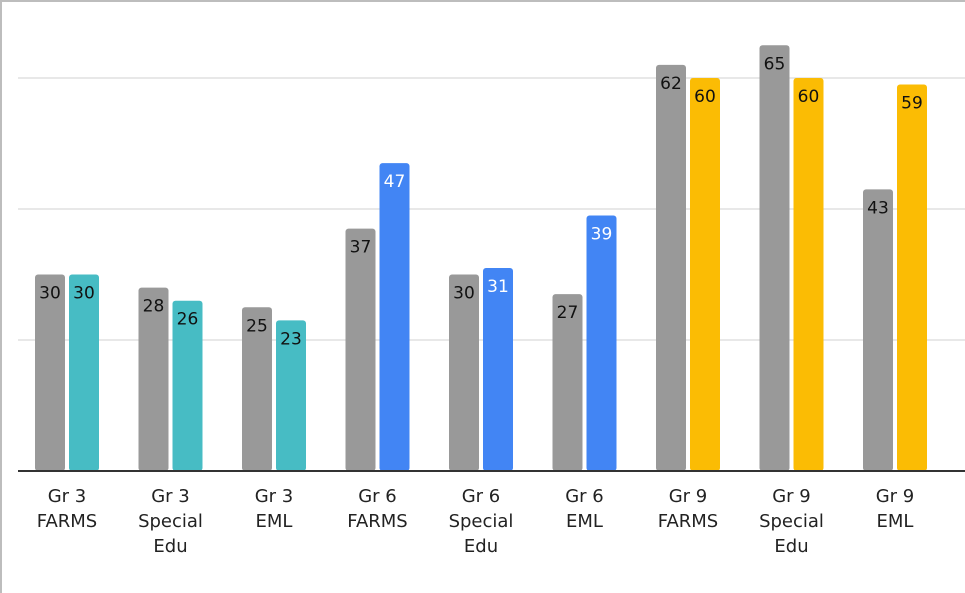 The image size is (965, 593). What do you see at coordinates (671, 84) in the screenshot?
I see `data-label: 62` at bounding box center [671, 84].